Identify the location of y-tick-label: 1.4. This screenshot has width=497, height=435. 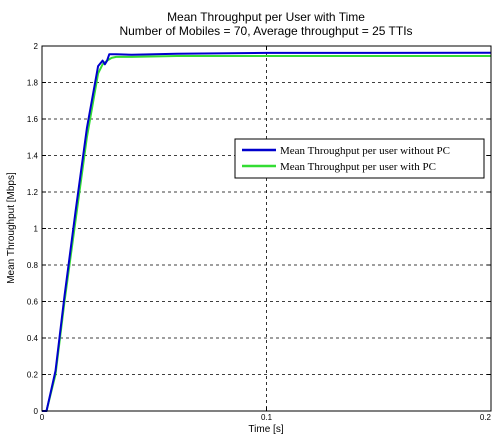
(33, 156).